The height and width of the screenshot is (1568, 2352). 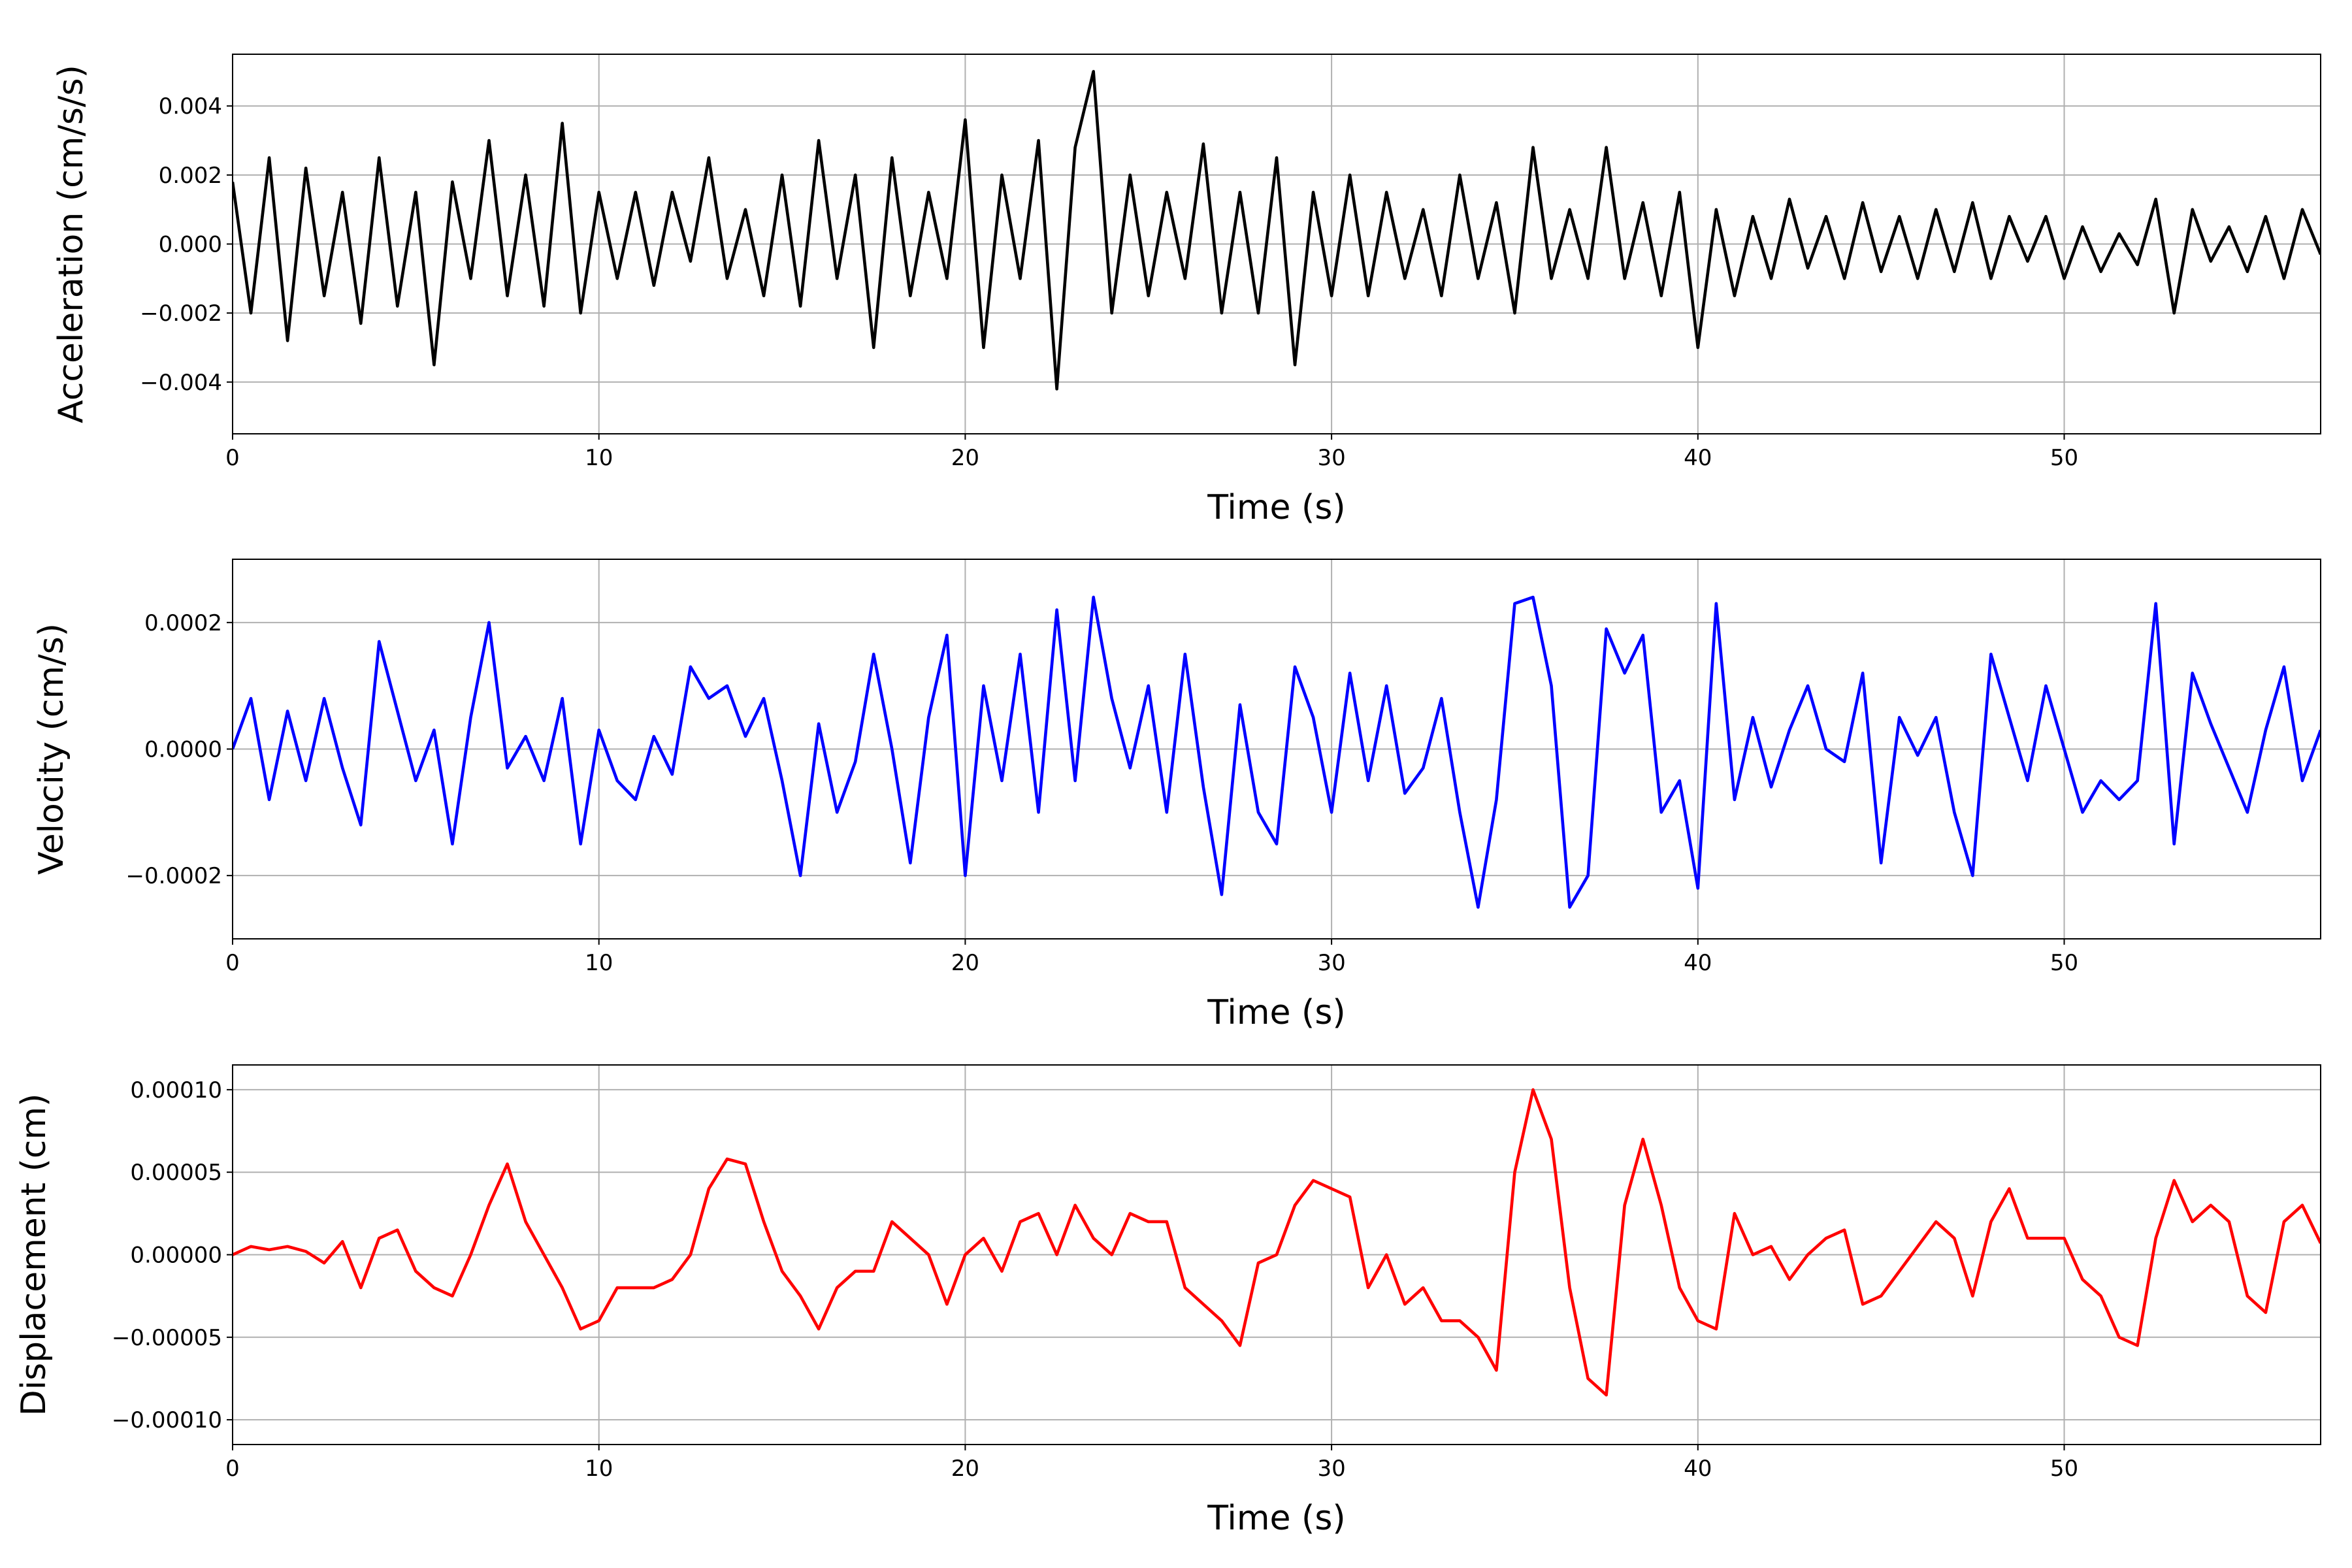 What do you see at coordinates (167, 1338) in the screenshot?
I see `y-tick-label: −0.00005` at bounding box center [167, 1338].